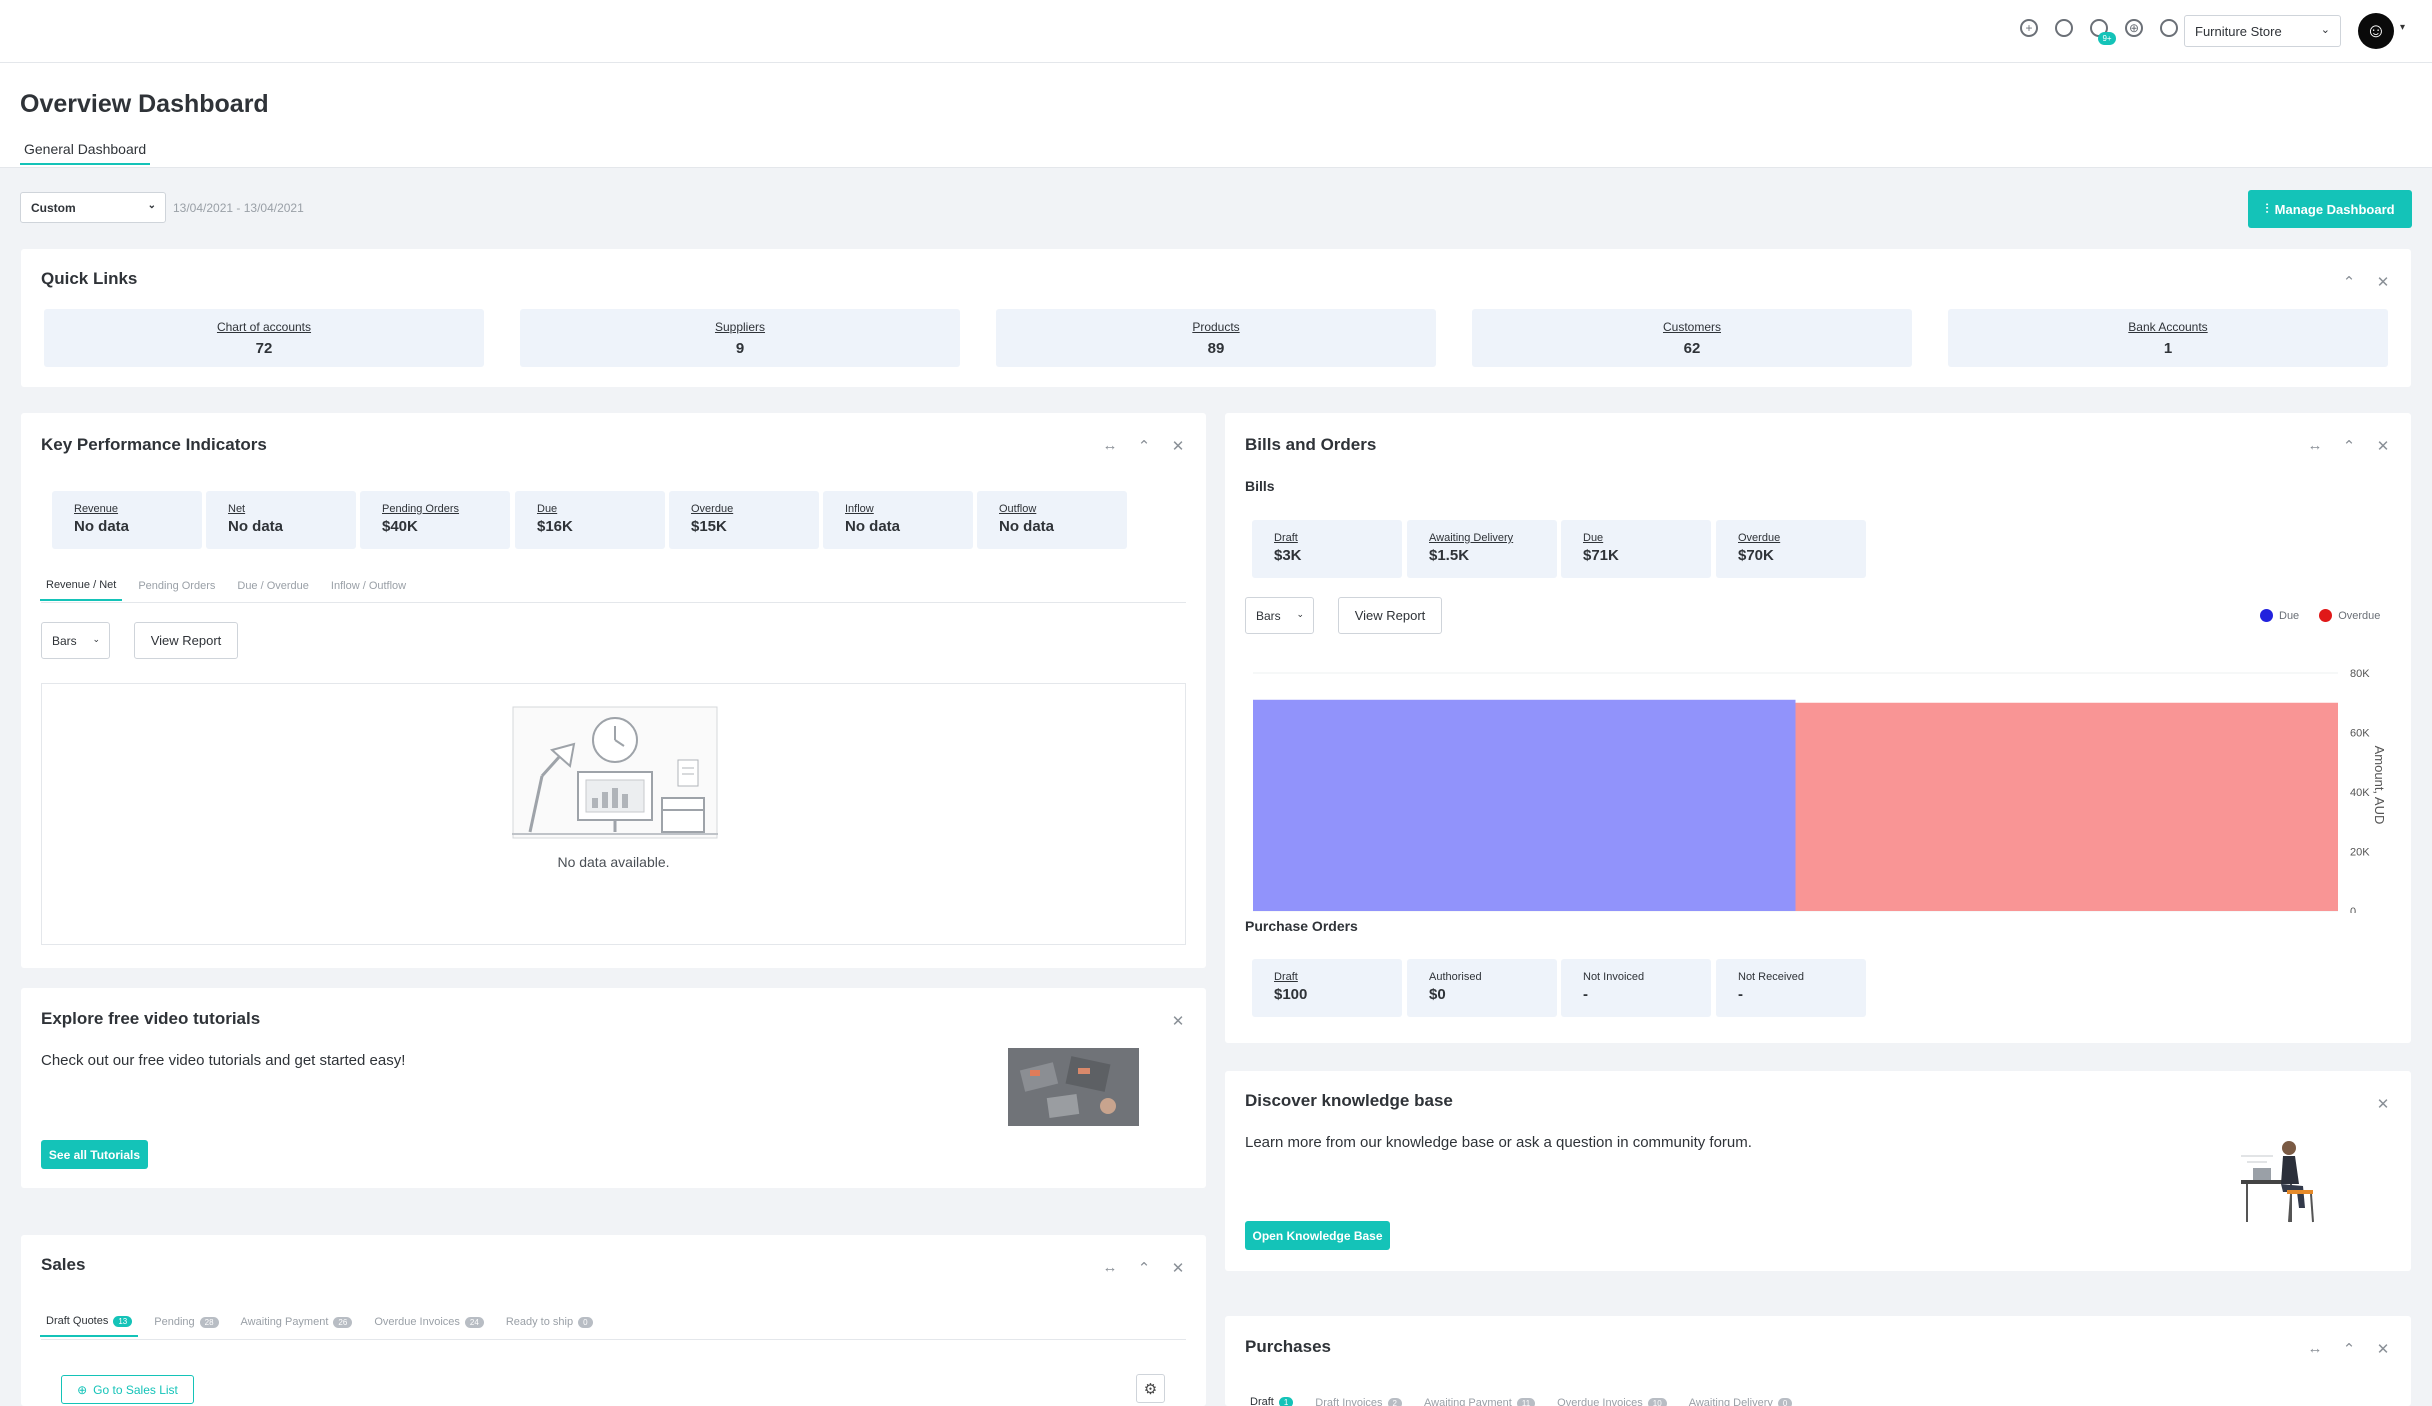 This screenshot has height=1406, width=2432. What do you see at coordinates (2067, 806) in the screenshot?
I see `bar-overdue` at bounding box center [2067, 806].